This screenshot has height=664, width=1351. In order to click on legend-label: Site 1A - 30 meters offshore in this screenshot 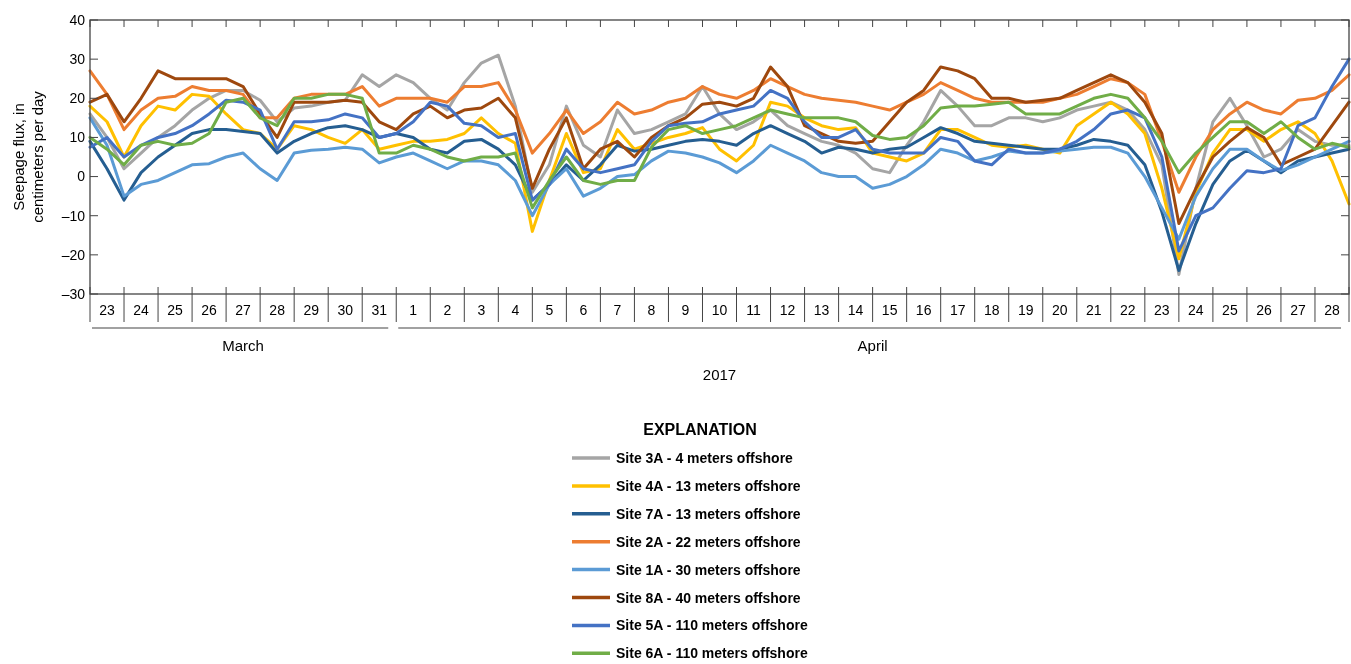, I will do `click(708, 569)`.